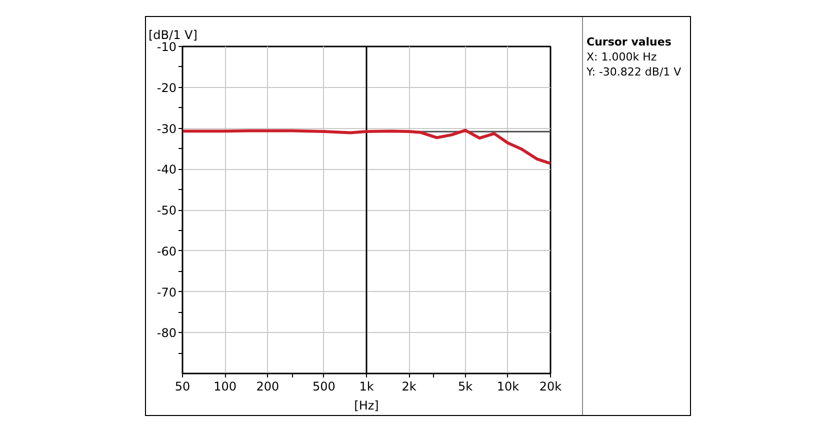 The image size is (831, 444). I want to click on y-tick-label: -80, so click(166, 333).